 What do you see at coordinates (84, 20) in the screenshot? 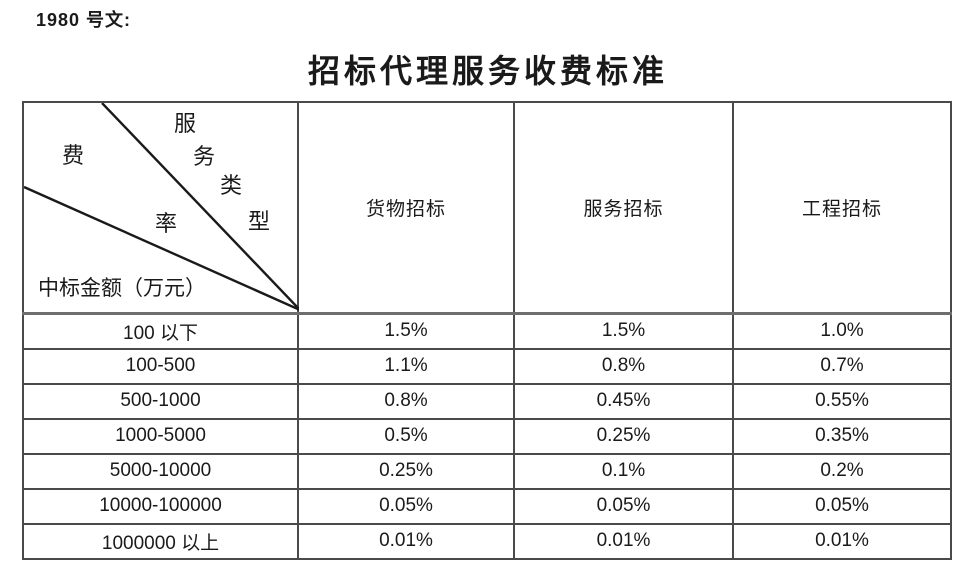
I see `document-reference: 1980 号文:` at bounding box center [84, 20].